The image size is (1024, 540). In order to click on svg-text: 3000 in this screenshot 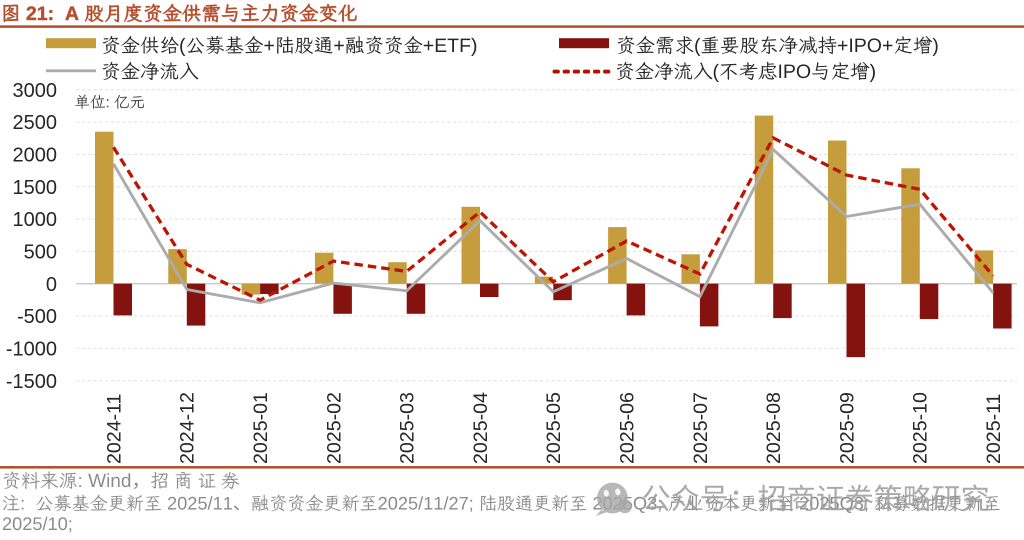, I will do `click(35, 91)`.